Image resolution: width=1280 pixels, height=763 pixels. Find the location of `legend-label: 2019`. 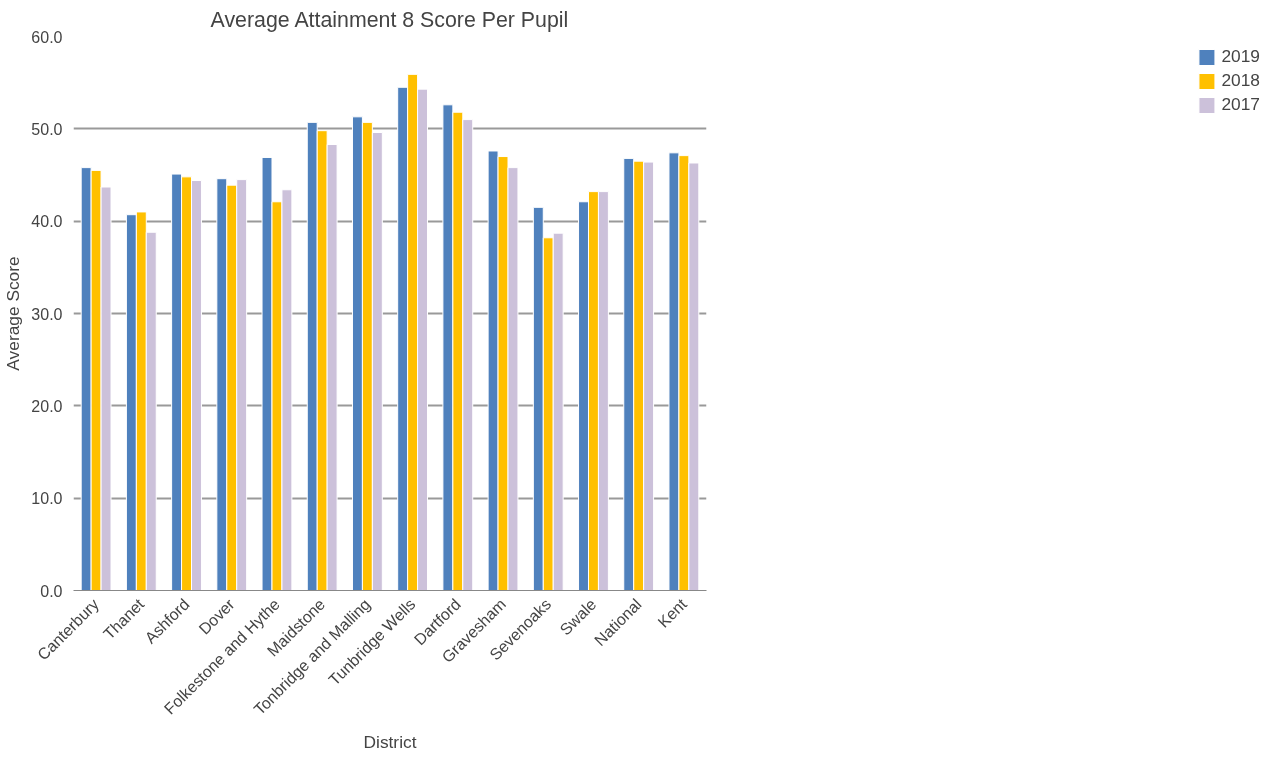

legend-label: 2019 is located at coordinates (1240, 56).